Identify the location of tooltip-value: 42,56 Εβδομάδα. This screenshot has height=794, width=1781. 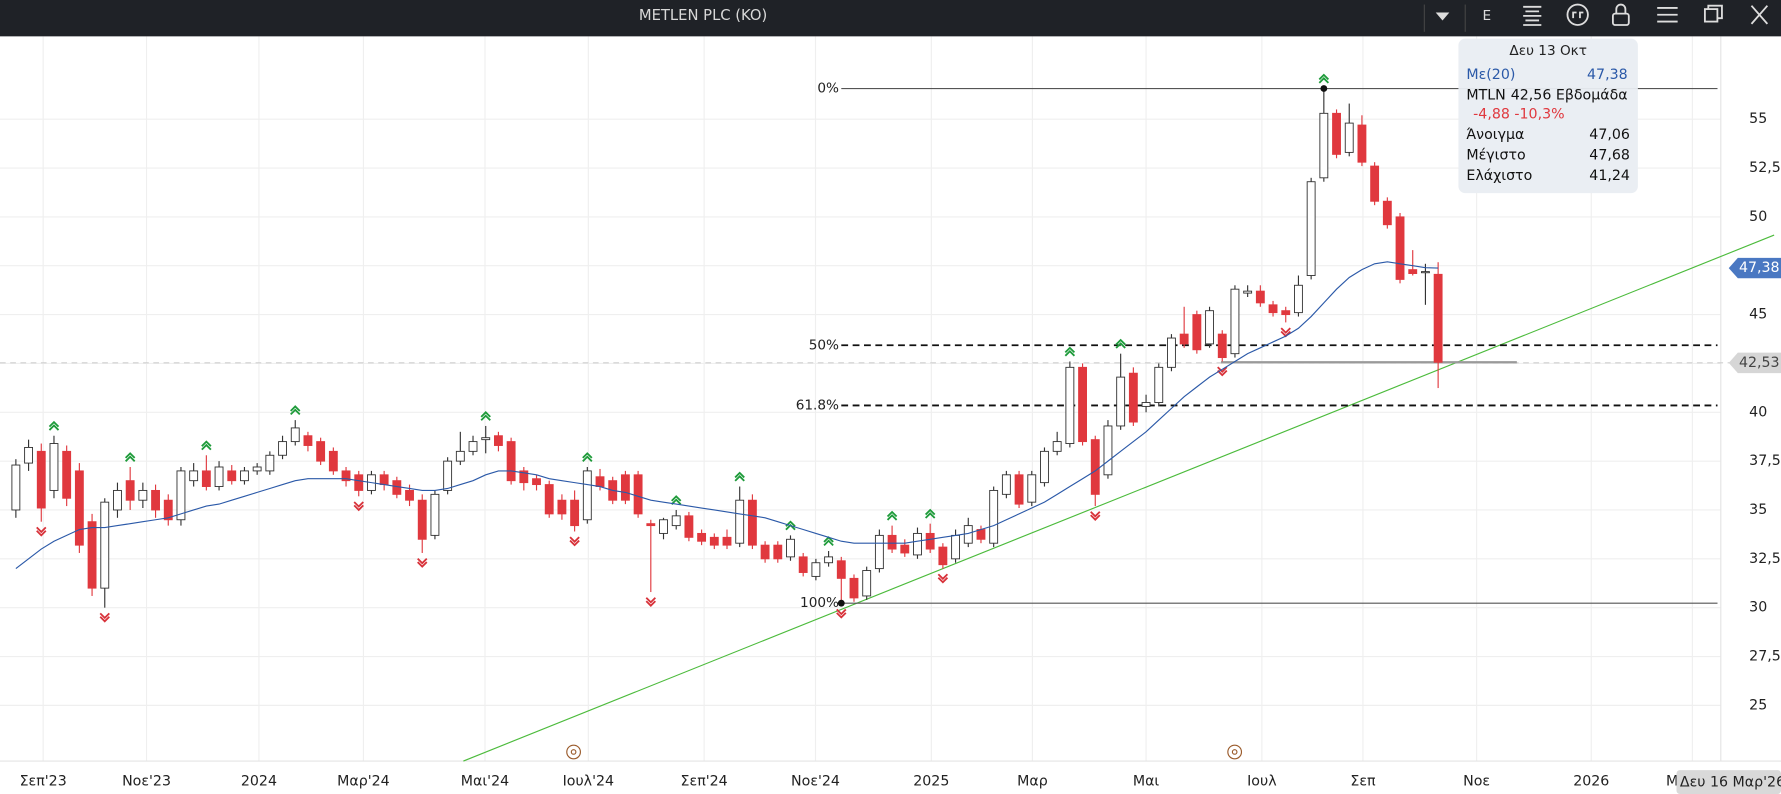
(1569, 95).